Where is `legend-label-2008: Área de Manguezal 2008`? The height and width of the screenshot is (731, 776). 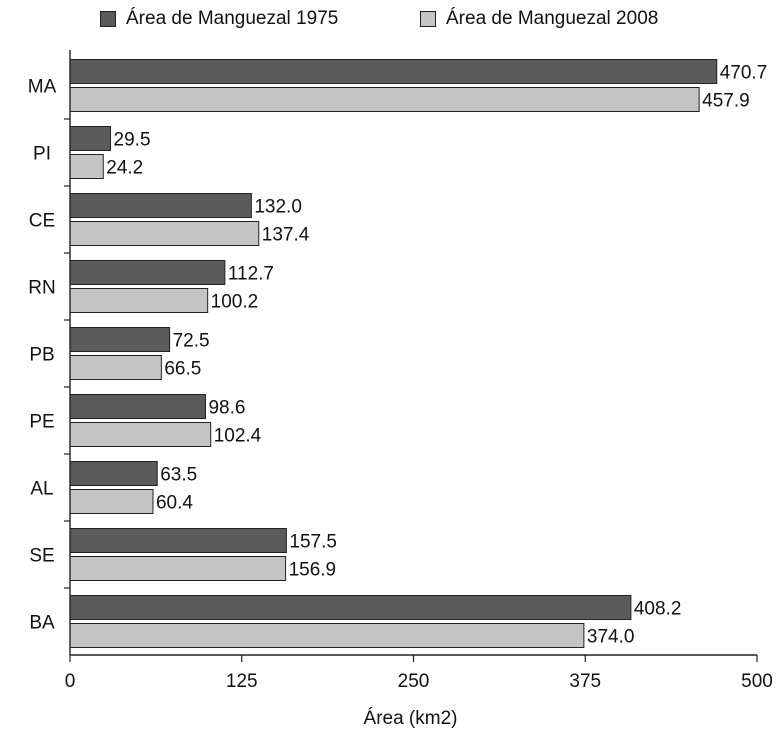
legend-label-2008: Área de Manguezal 2008 is located at coordinates (552, 18).